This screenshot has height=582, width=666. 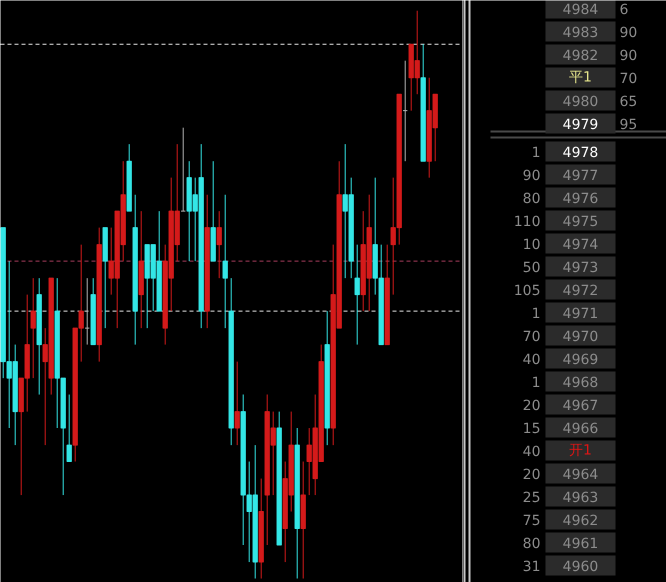 I want to click on data-label: 50, so click(x=531, y=268).